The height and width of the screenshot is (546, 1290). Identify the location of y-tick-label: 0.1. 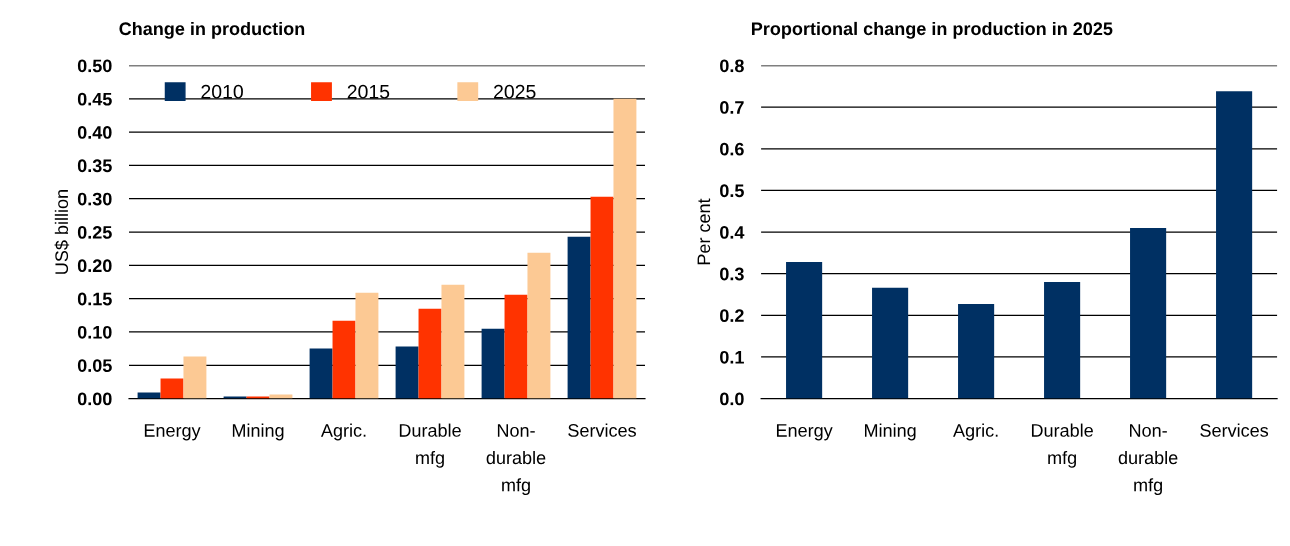
(732, 357).